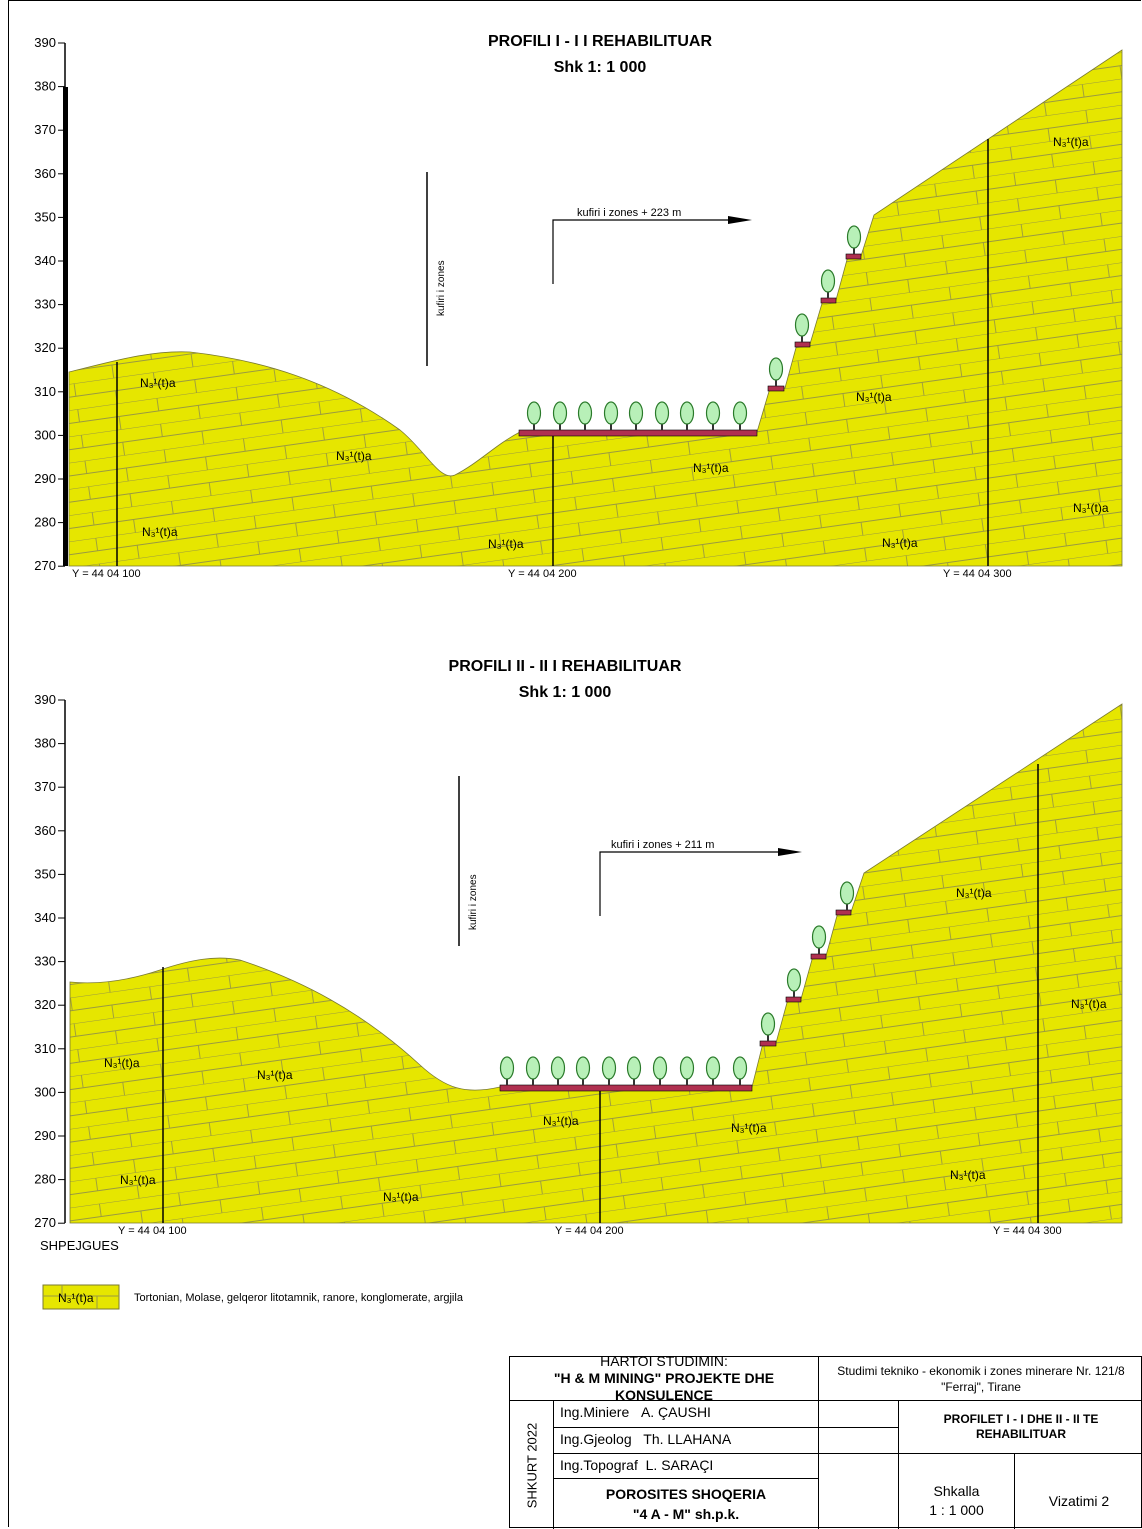 The width and height of the screenshot is (1142, 1529). What do you see at coordinates (859, 1491) in the screenshot?
I see `spacer-cell` at bounding box center [859, 1491].